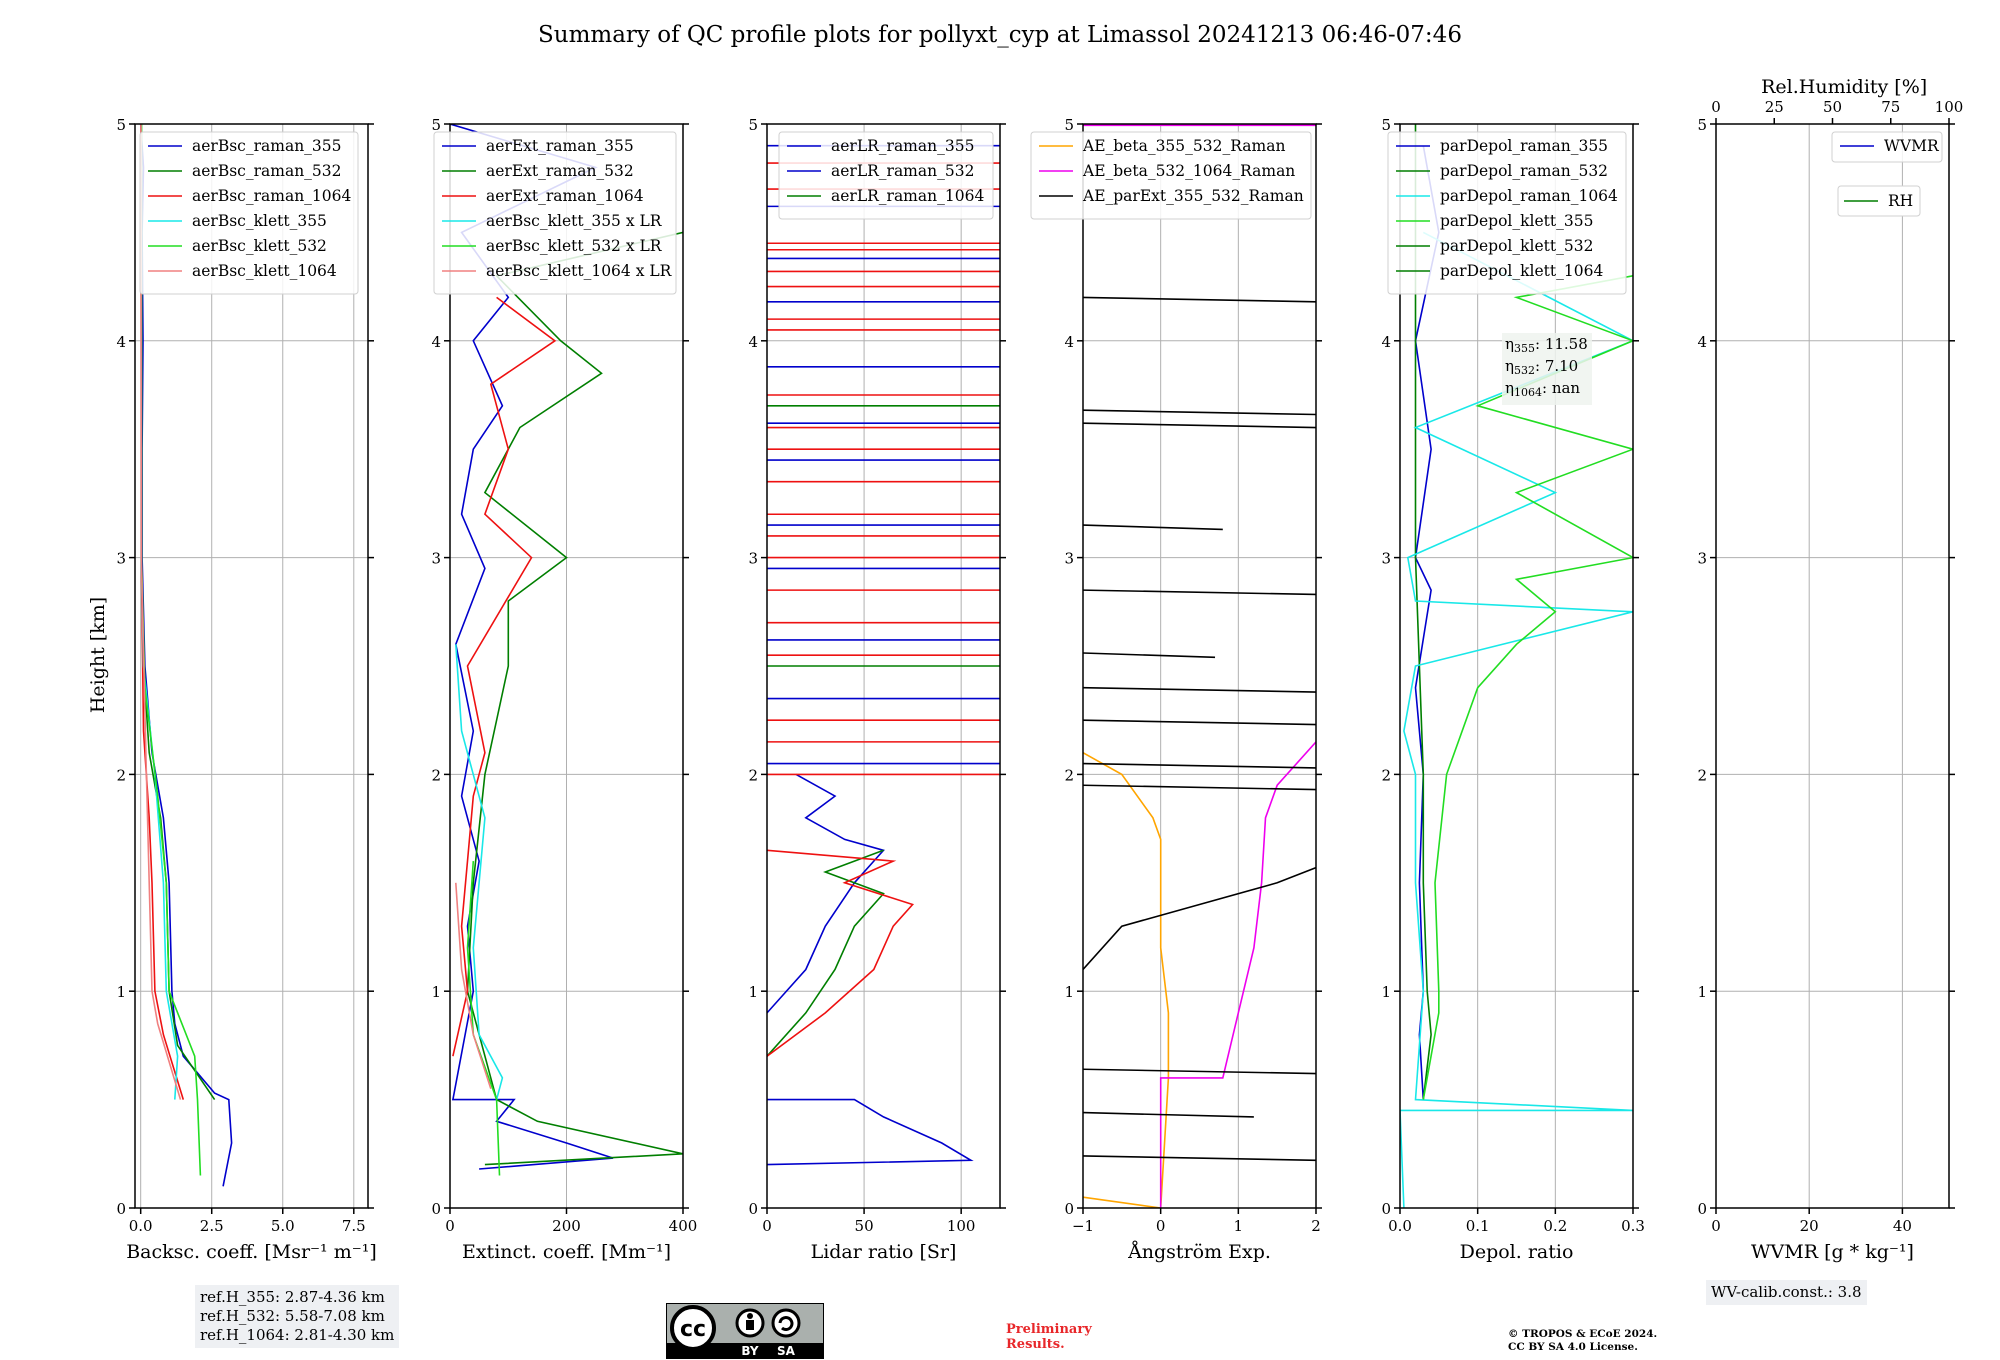 Image resolution: width=2000 pixels, height=1360 pixels. What do you see at coordinates (1844, 87) in the screenshot?
I see `top-x-axis-label: Rel.Humidity [%]` at bounding box center [1844, 87].